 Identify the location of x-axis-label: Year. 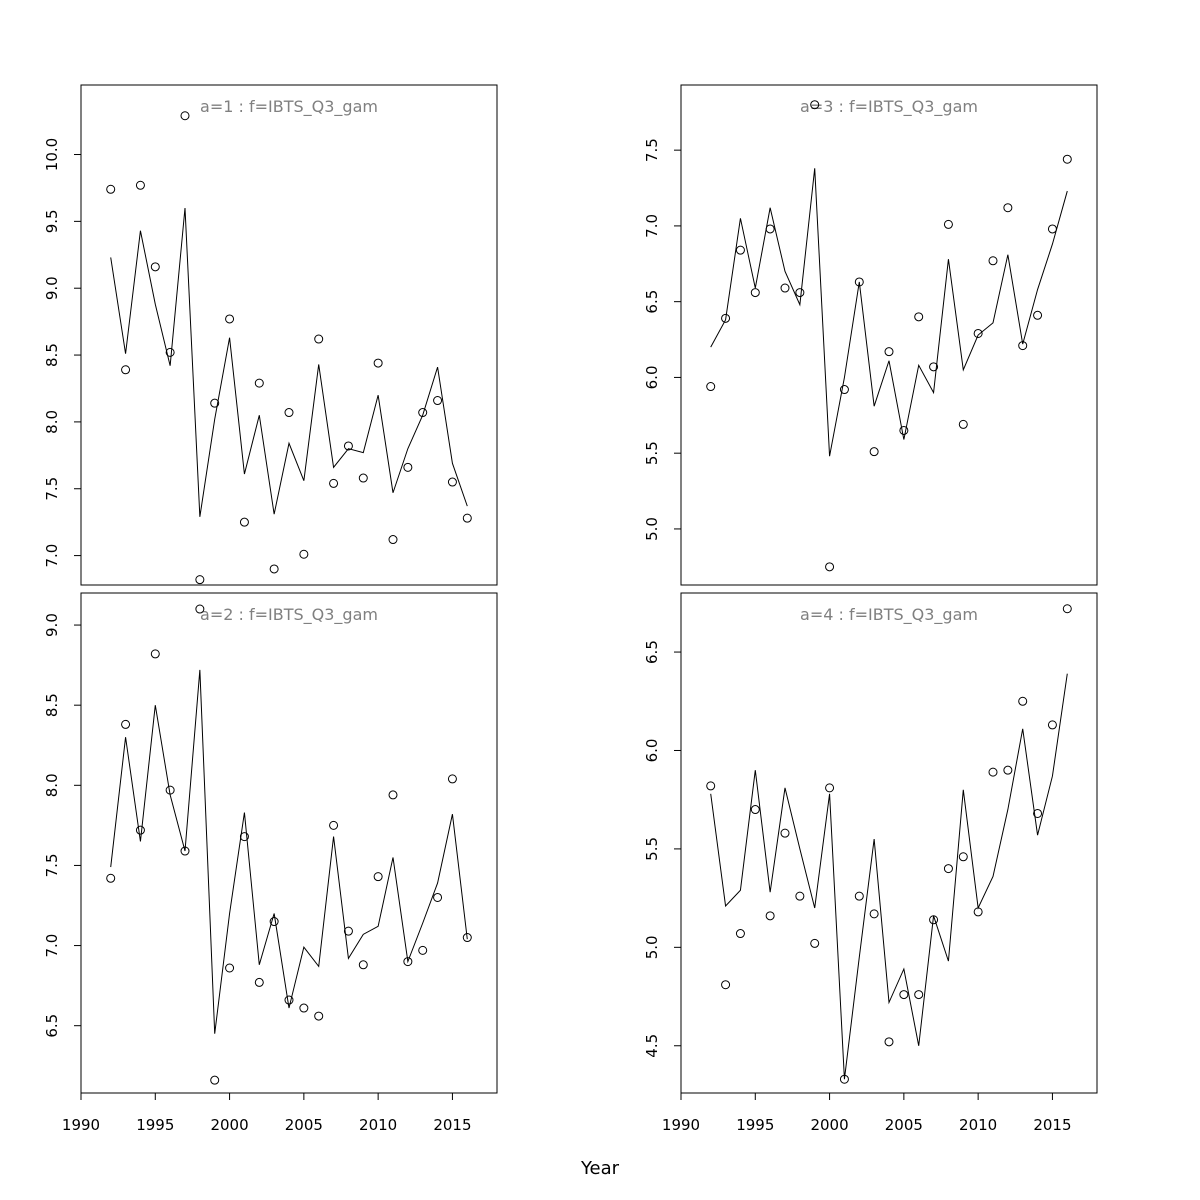
(600, 1168).